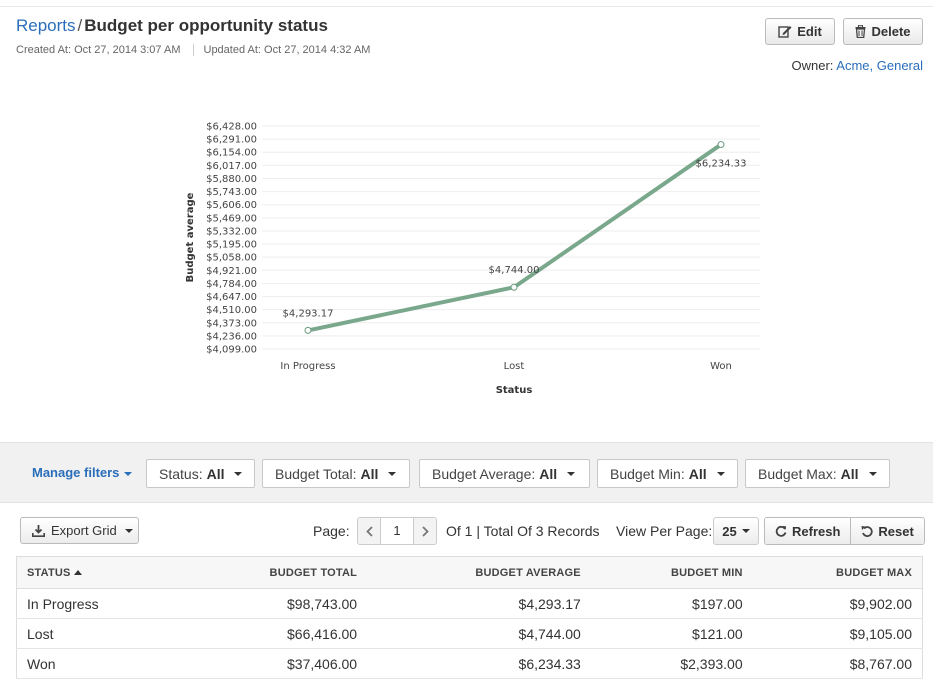 The image size is (933, 691). I want to click on column-header-budget-average: BUDGET AVERAGE, so click(479, 572).